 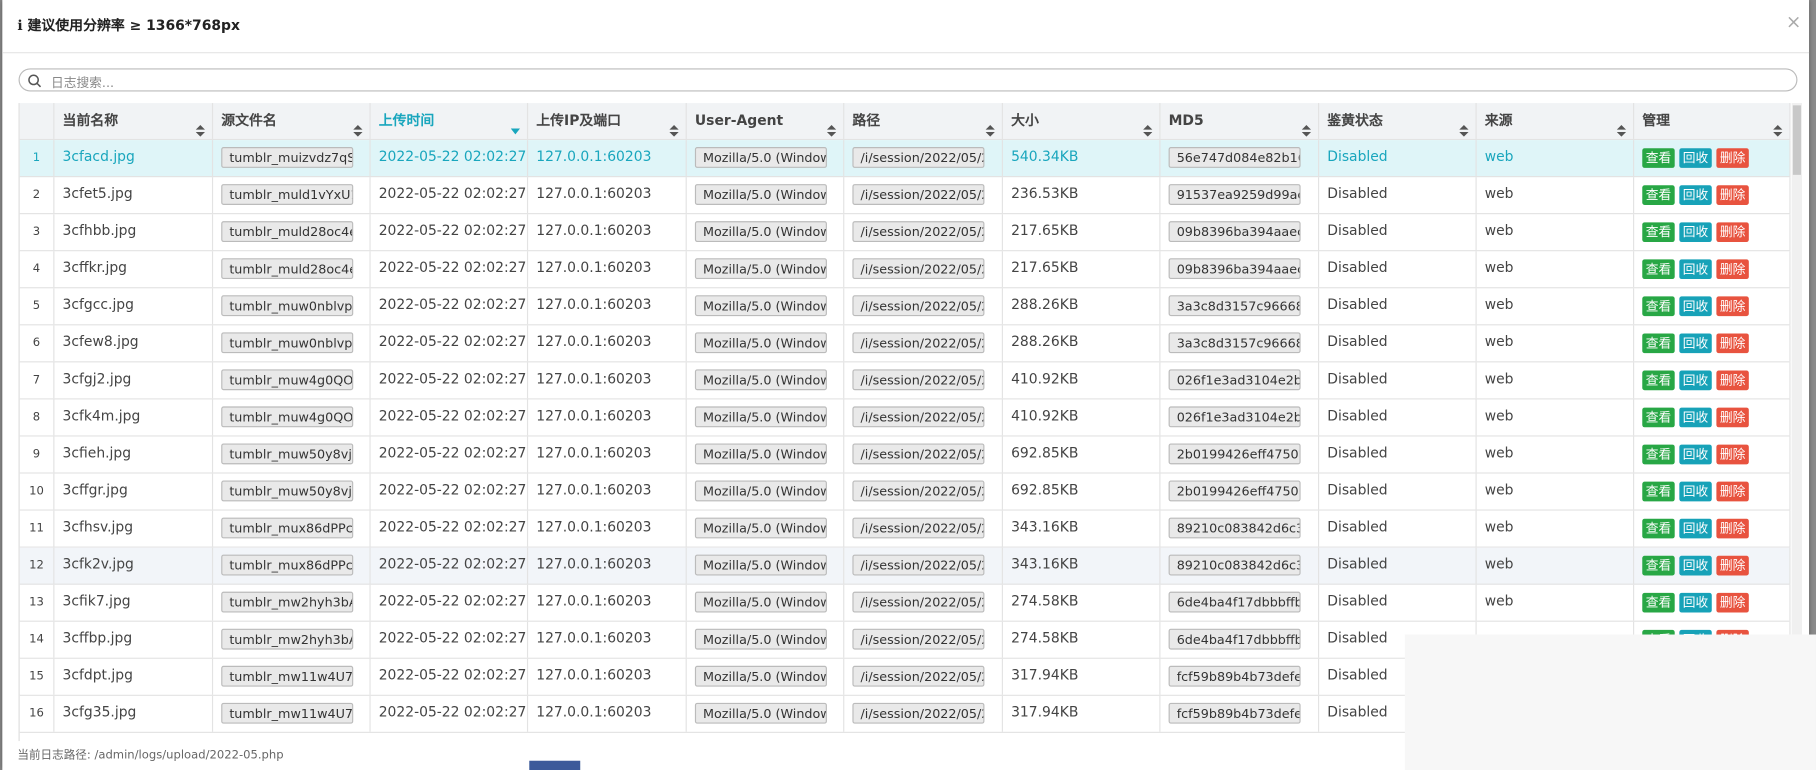 What do you see at coordinates (1234, 194) in the screenshot?
I see `md5-field: 91537ea9259d99ac7a1` at bounding box center [1234, 194].